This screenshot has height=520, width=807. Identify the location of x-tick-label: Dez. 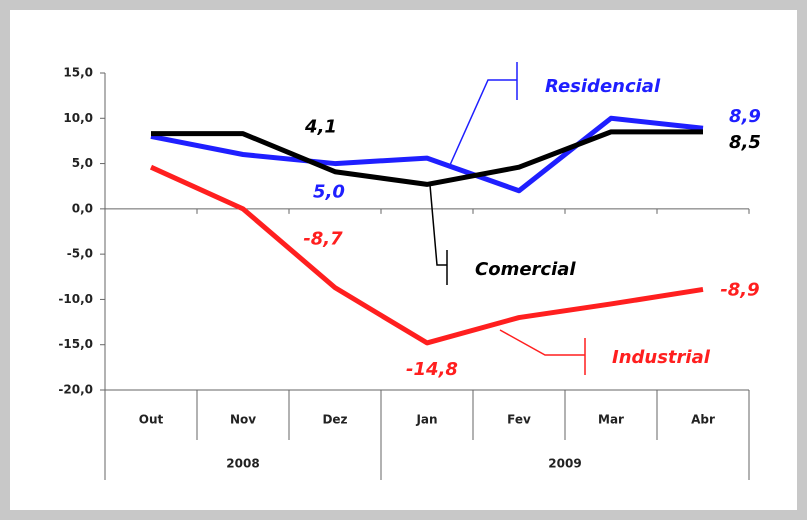
(334, 420).